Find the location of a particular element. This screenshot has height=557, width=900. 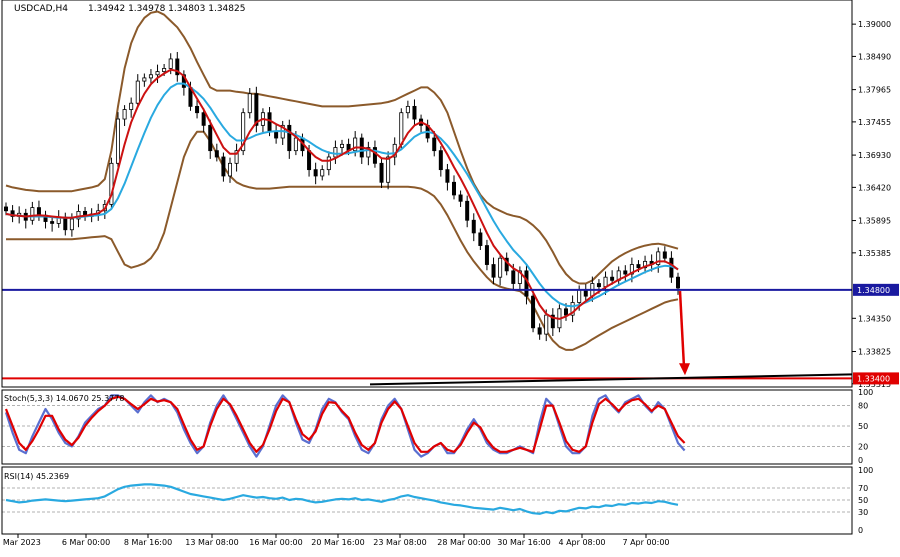

stoch-panel-frame is located at coordinates (427, 427).